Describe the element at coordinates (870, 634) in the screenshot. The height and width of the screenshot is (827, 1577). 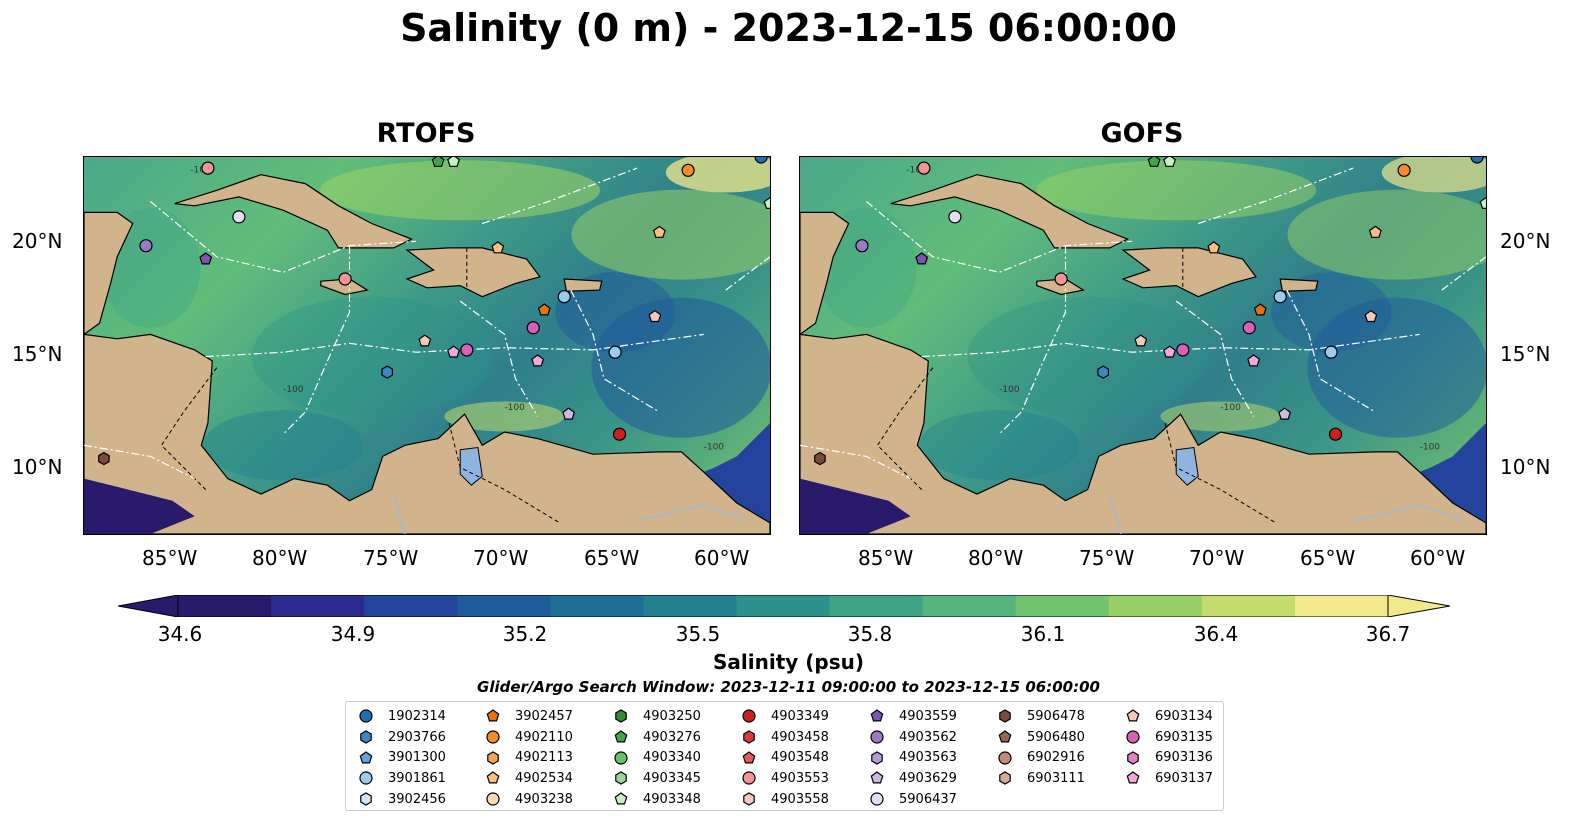
I see `colorbar-tick-label: 35.8` at that location.